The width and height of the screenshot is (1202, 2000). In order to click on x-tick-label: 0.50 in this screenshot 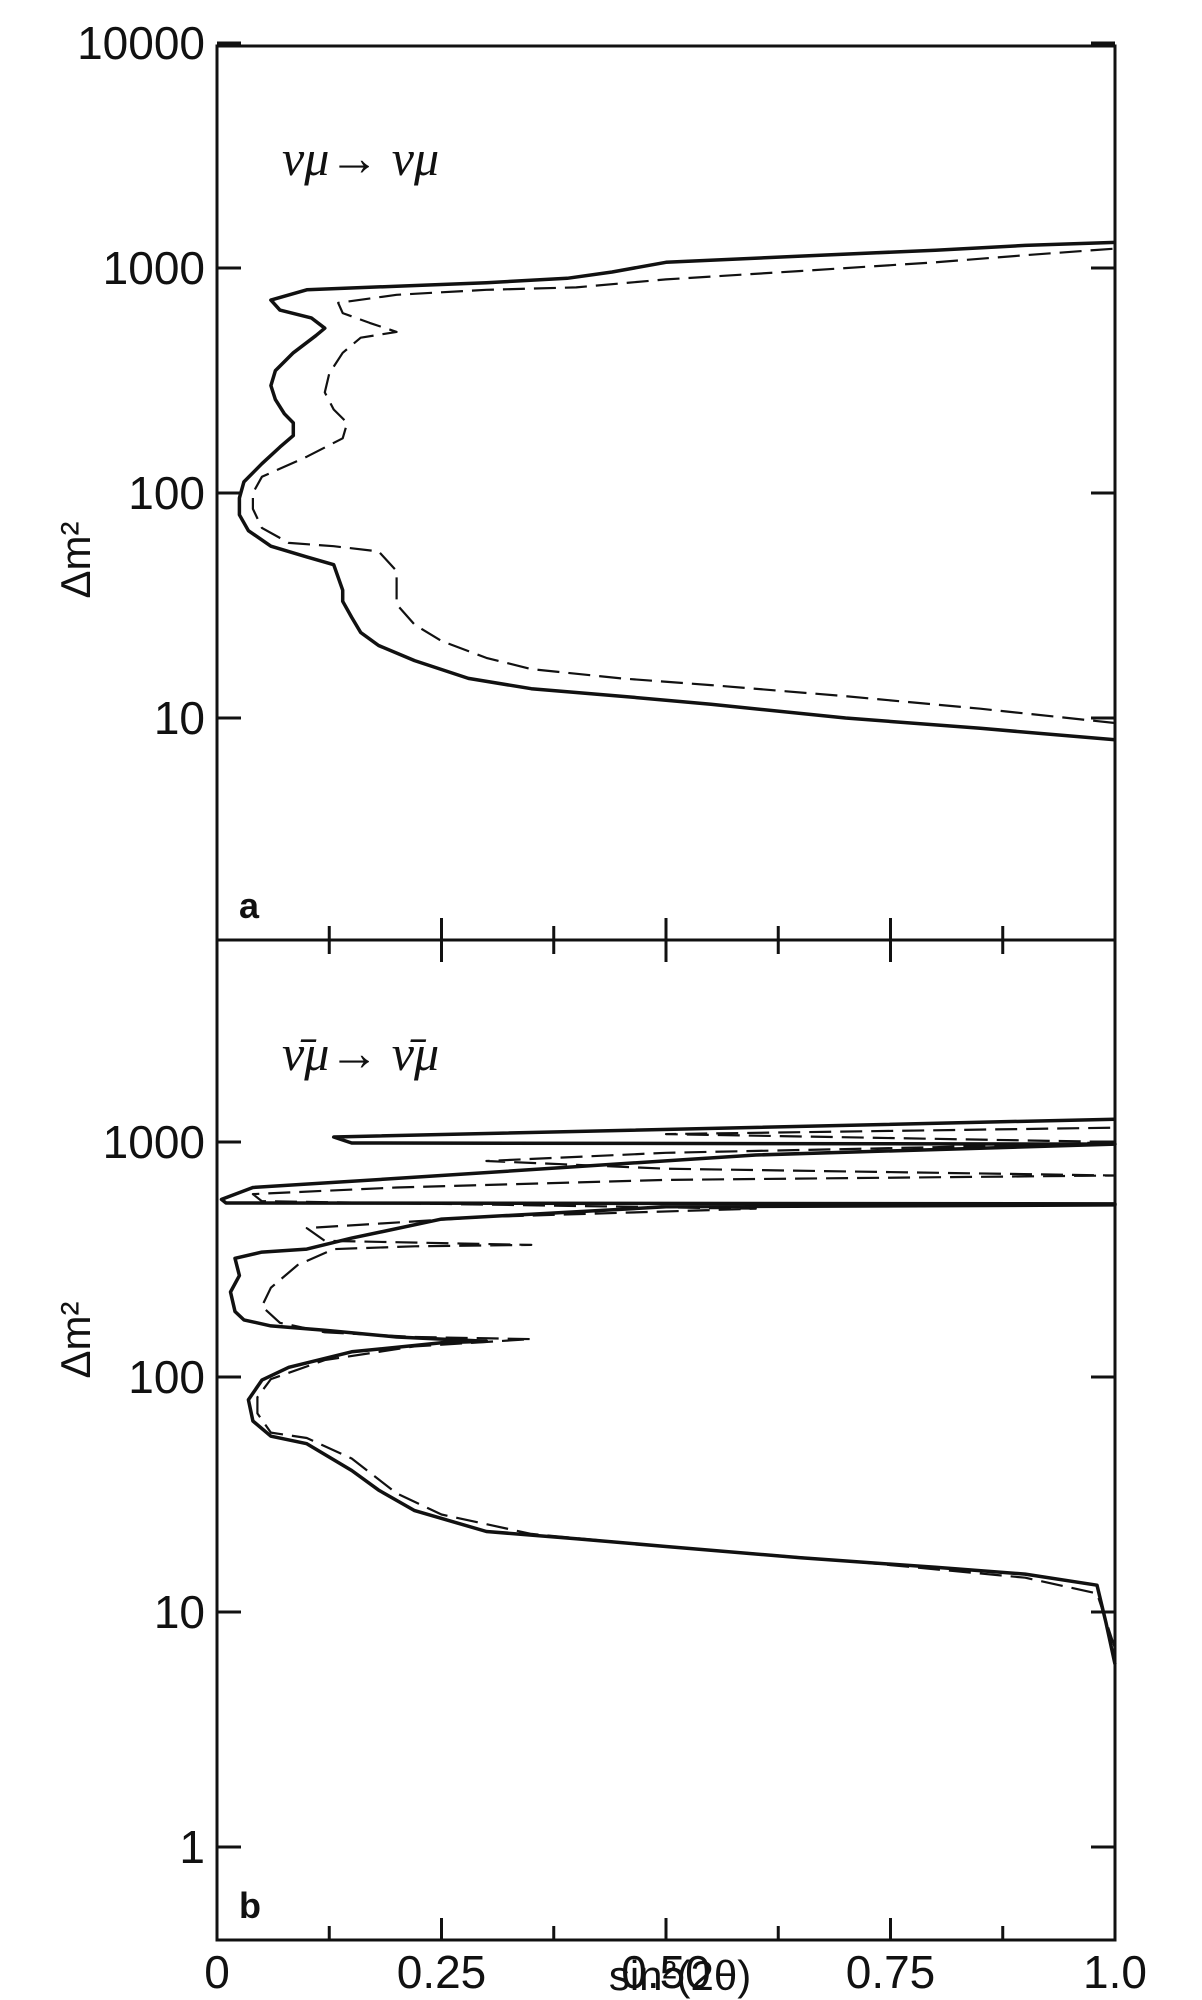, I will do `click(666, 1972)`.